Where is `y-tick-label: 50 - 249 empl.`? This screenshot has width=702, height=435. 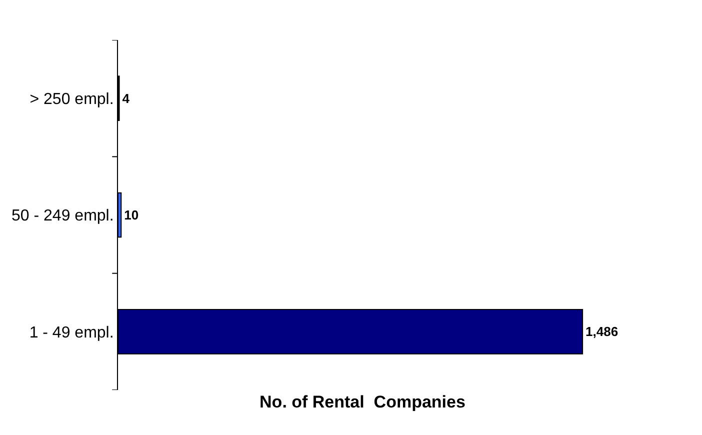
y-tick-label: 50 - 249 empl. is located at coordinates (63, 216).